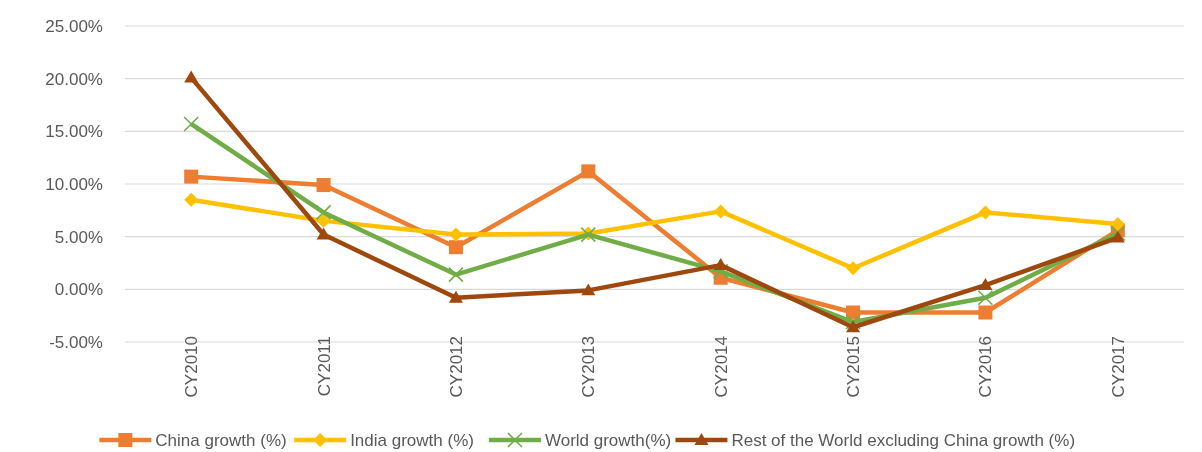 The image size is (1202, 452). What do you see at coordinates (589, 367) in the screenshot?
I see `x-tick-label: CY2013` at bounding box center [589, 367].